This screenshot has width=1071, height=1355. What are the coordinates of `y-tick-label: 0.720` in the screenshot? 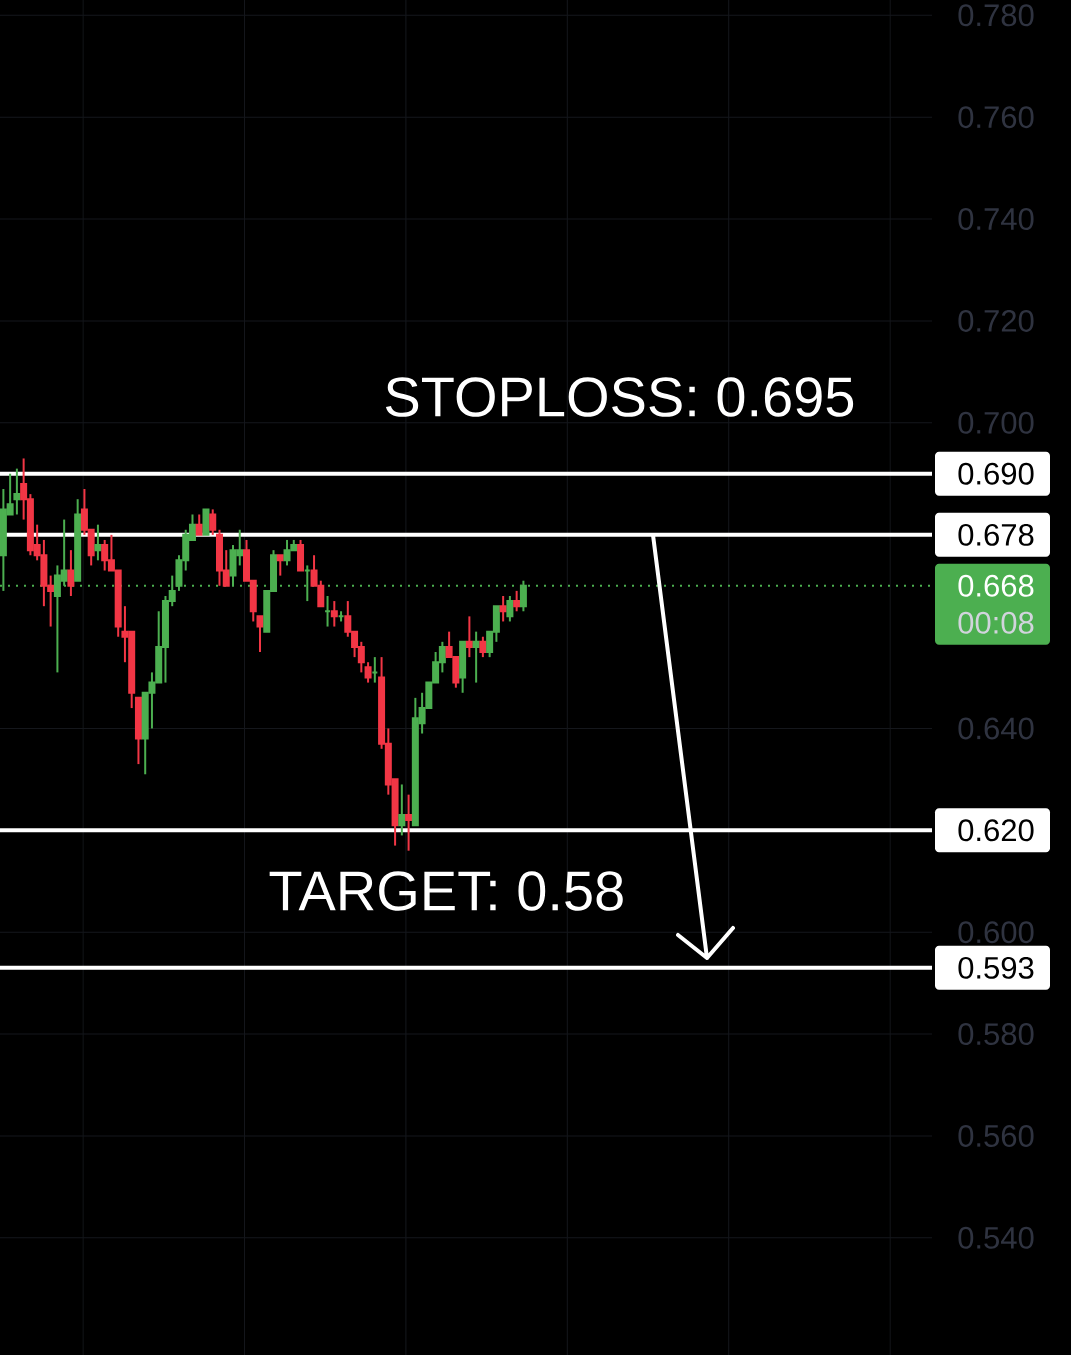 It's located at (996, 320).